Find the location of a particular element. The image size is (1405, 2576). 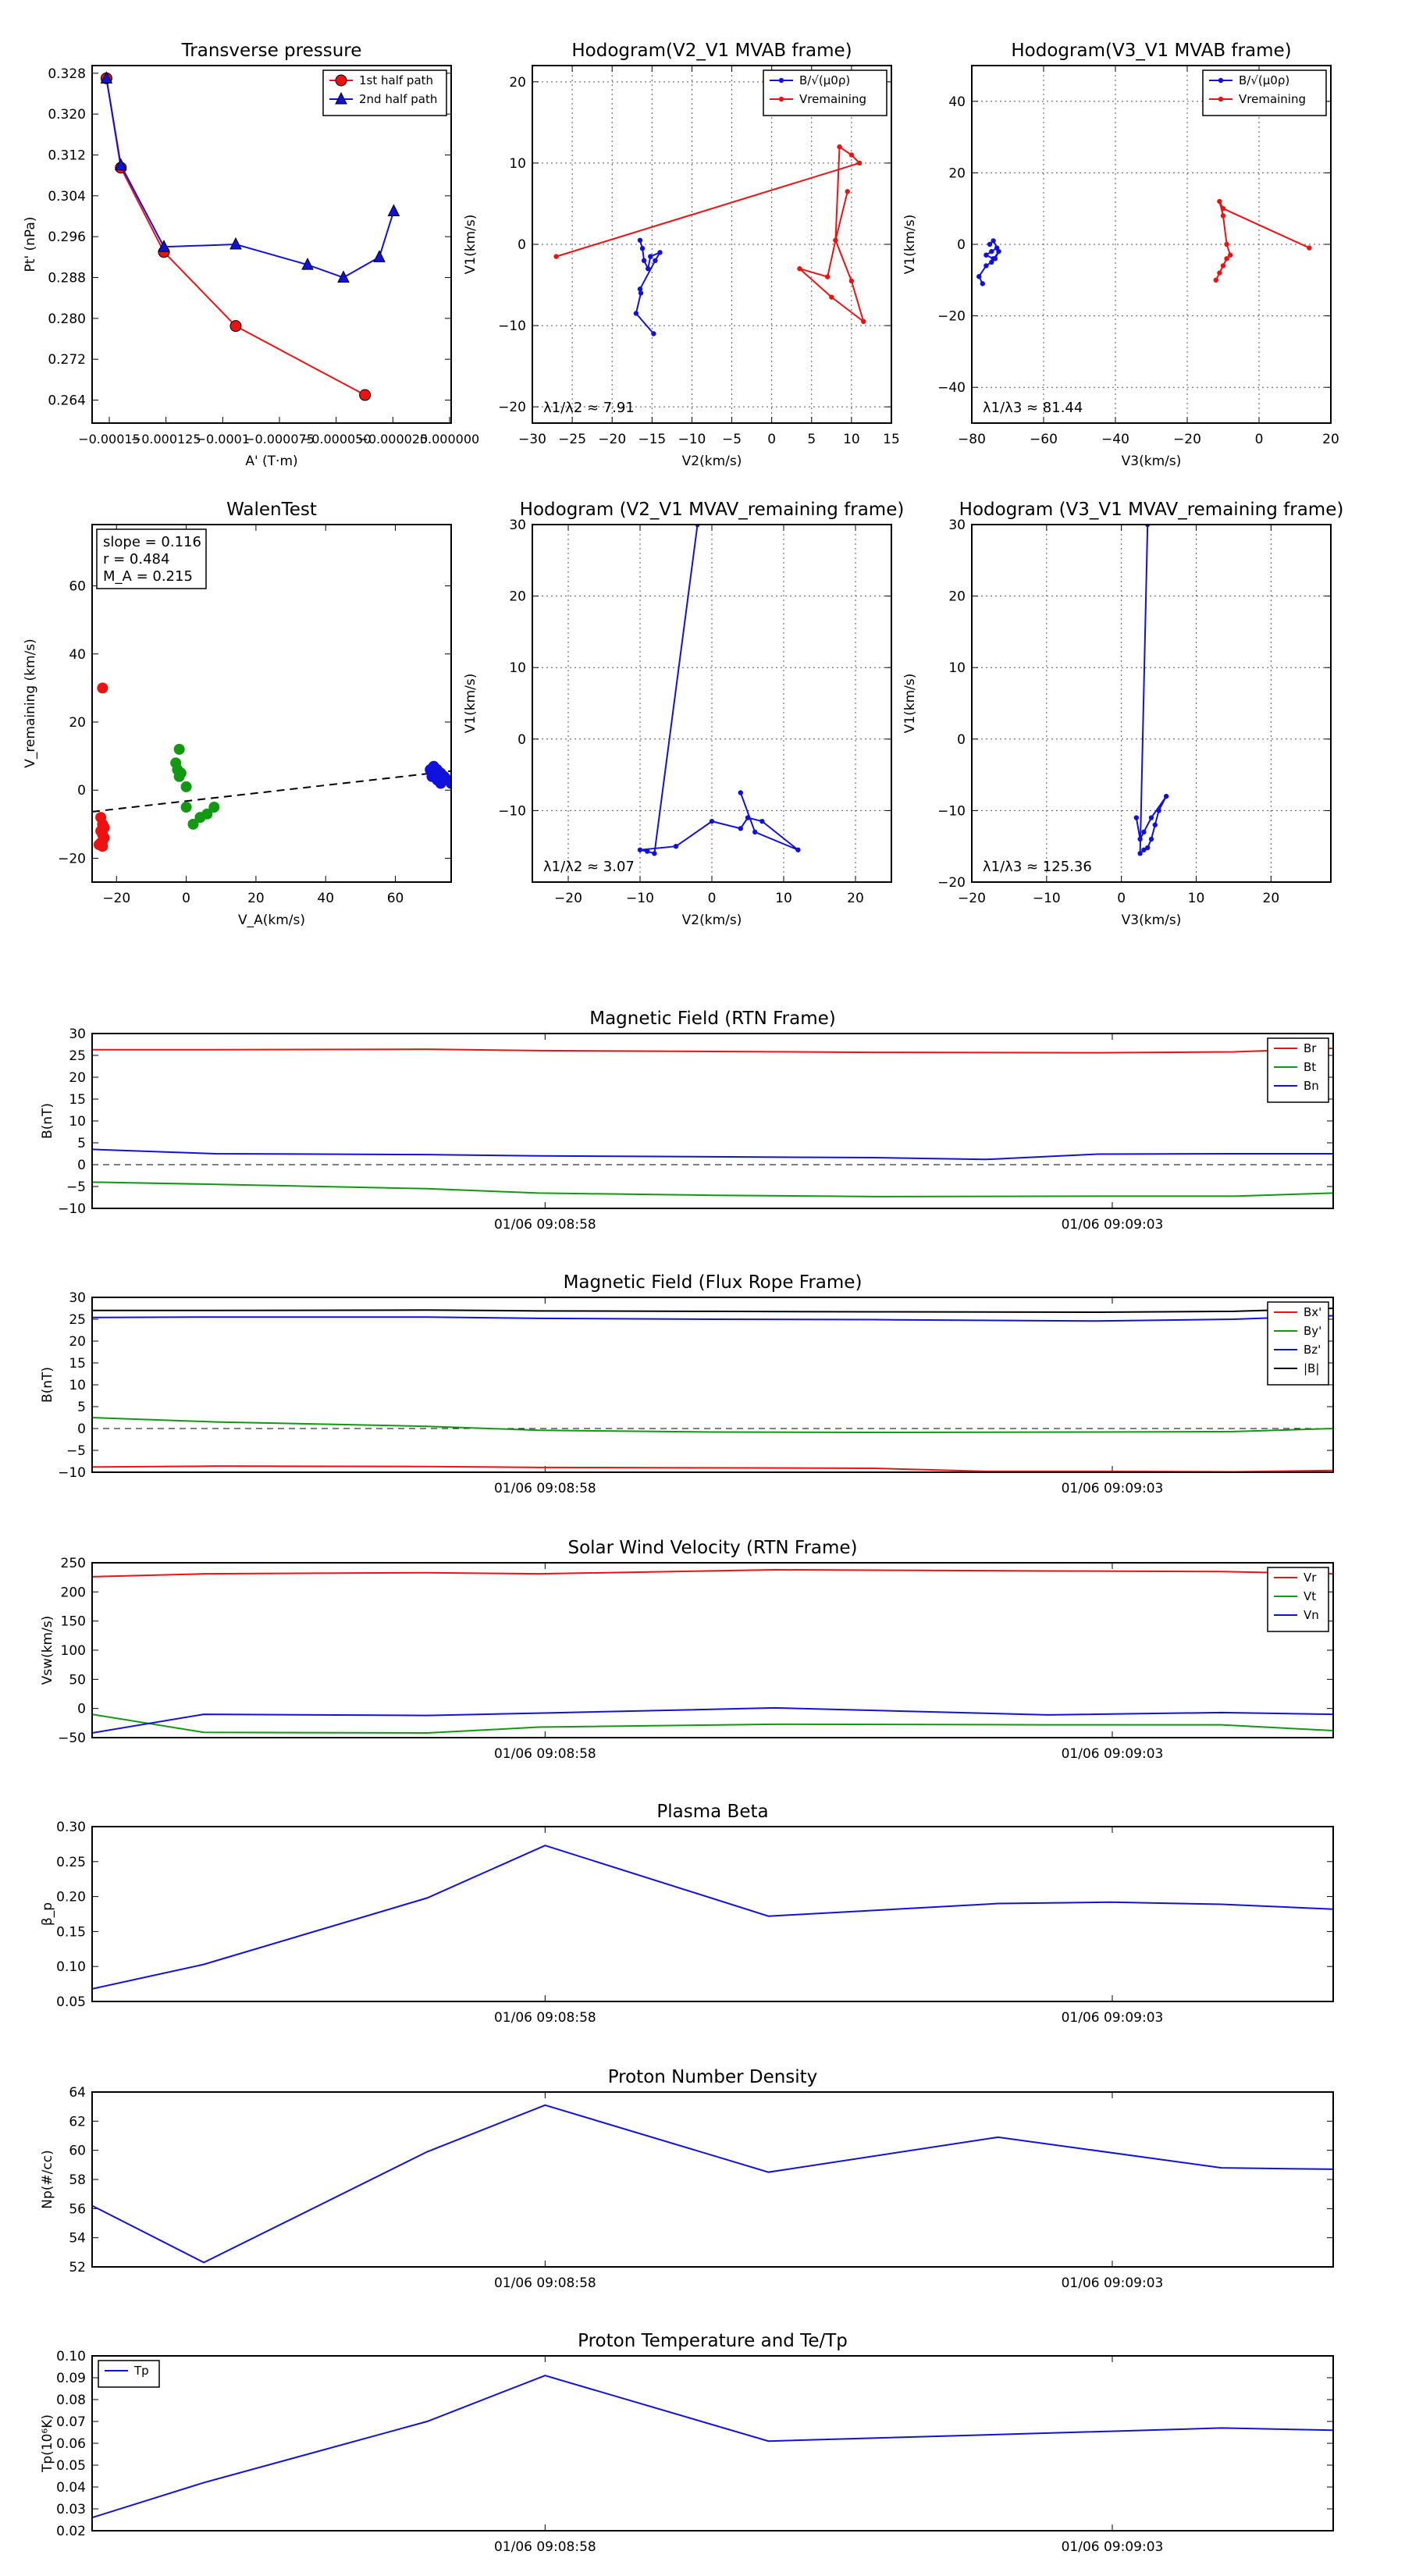

legend-label: Tp is located at coordinates (141, 2371).